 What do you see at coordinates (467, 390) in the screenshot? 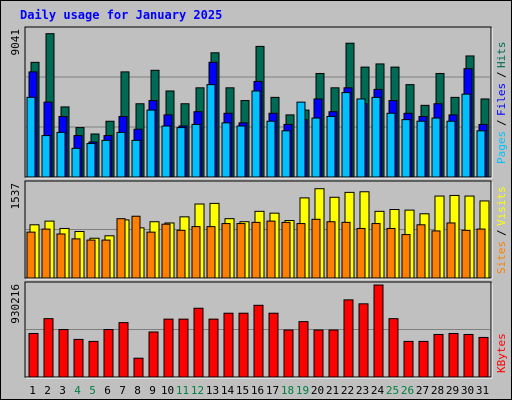
I see `x-tick-label-day-30: 30` at bounding box center [467, 390].